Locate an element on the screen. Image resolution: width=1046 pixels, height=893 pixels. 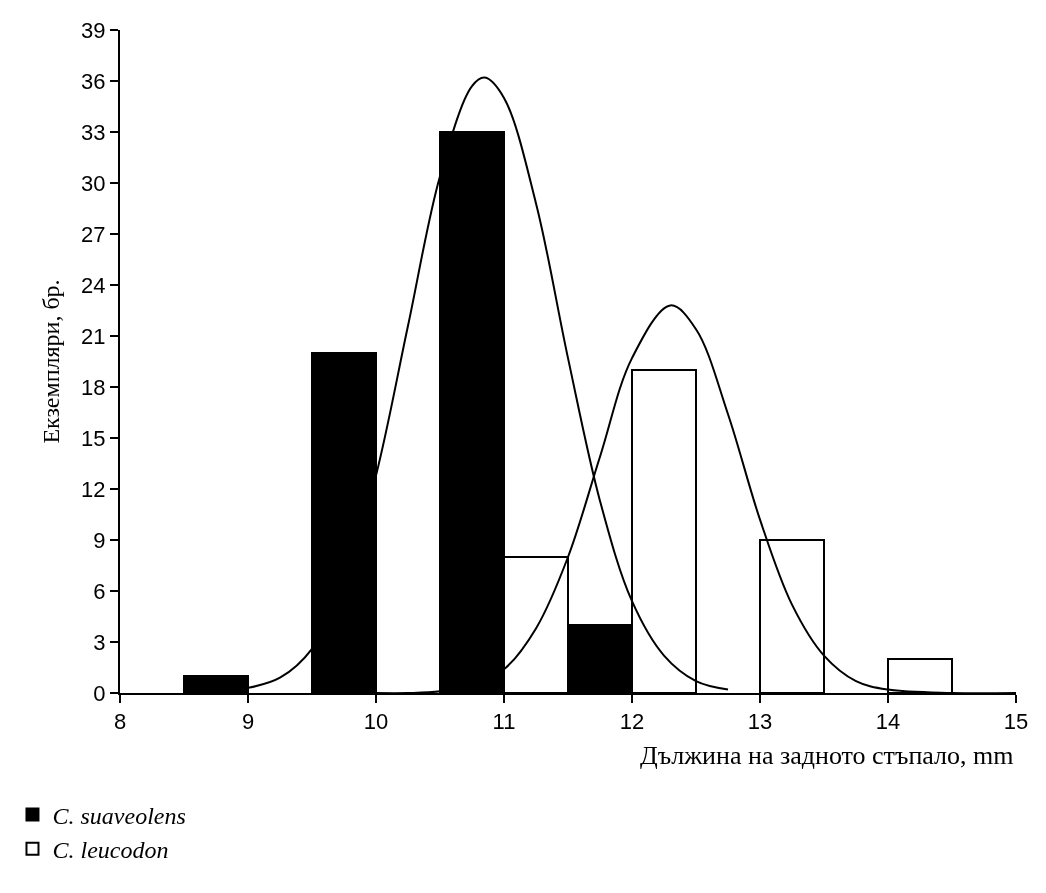
x-tick-label: 12 is located at coordinates (632, 722).